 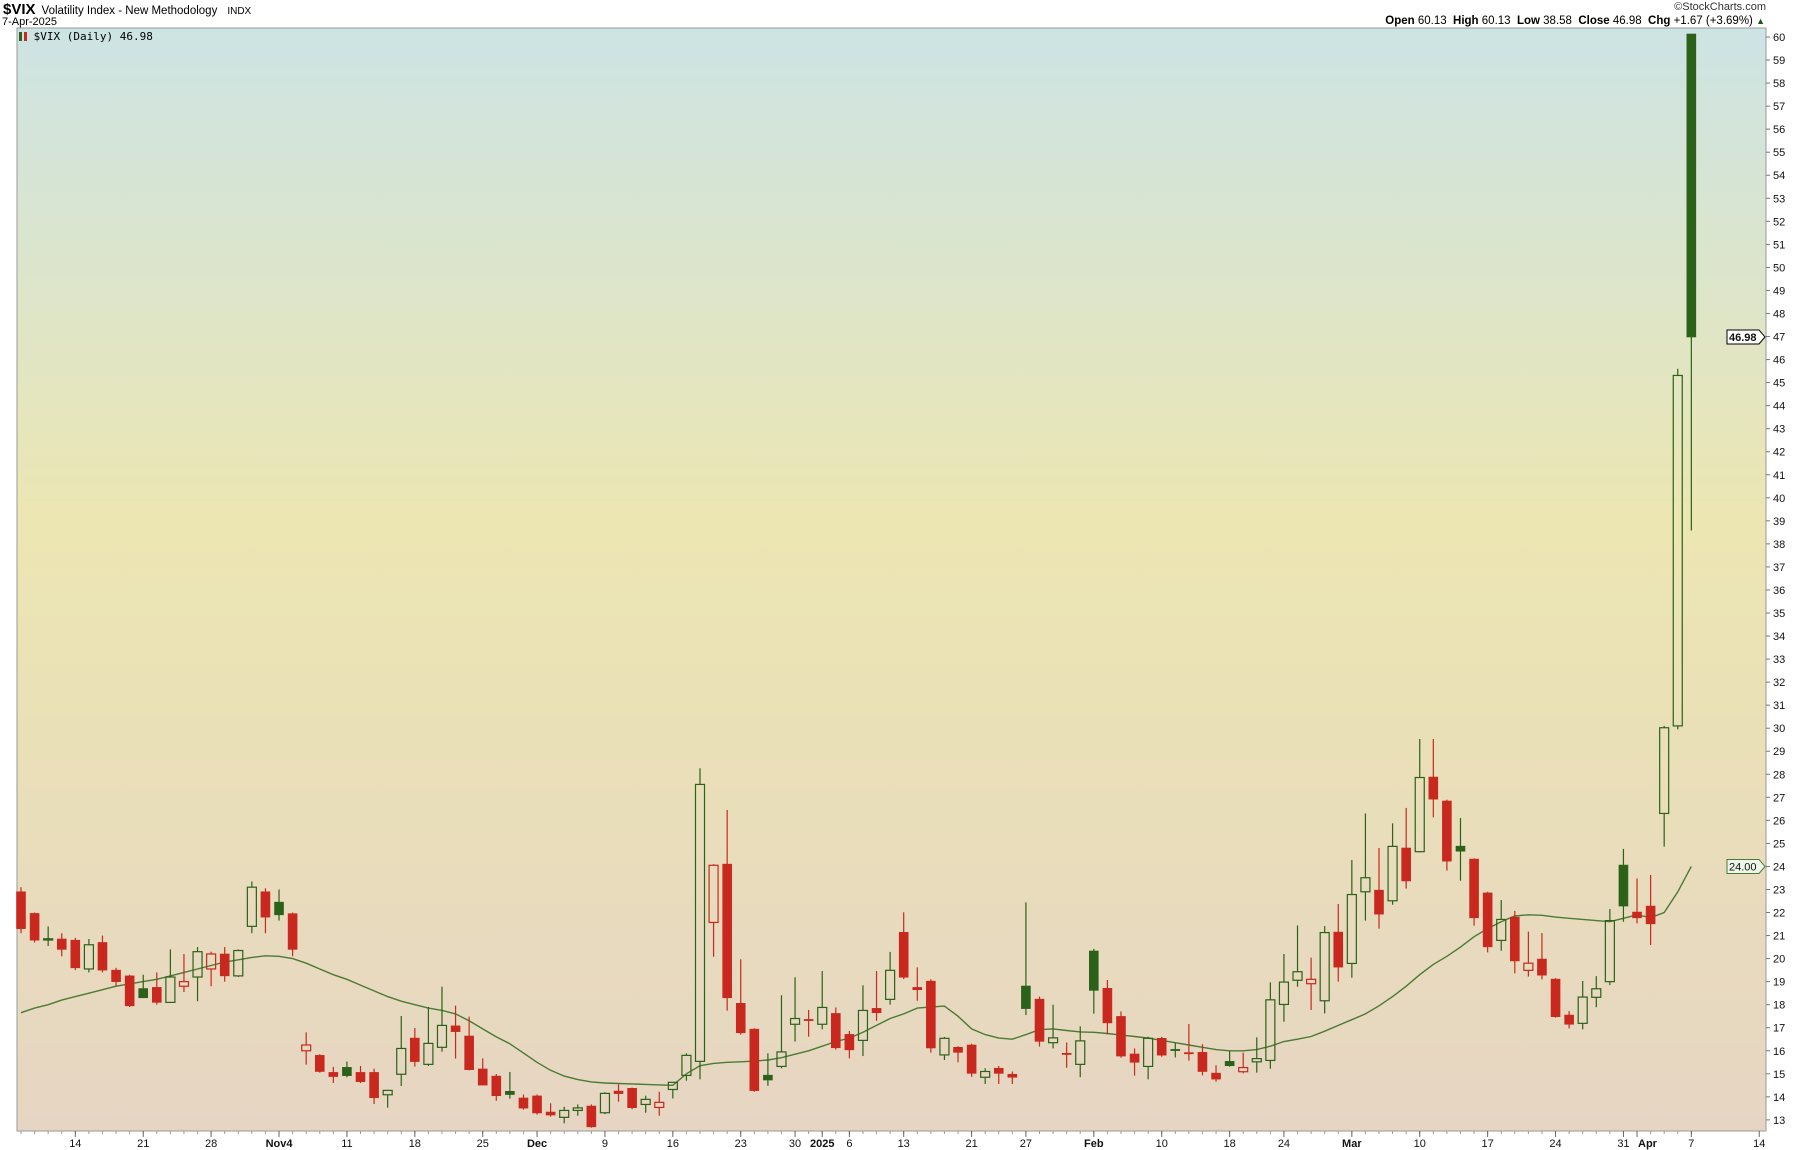 What do you see at coordinates (537, 1144) in the screenshot?
I see `x-tick-label: Dec` at bounding box center [537, 1144].